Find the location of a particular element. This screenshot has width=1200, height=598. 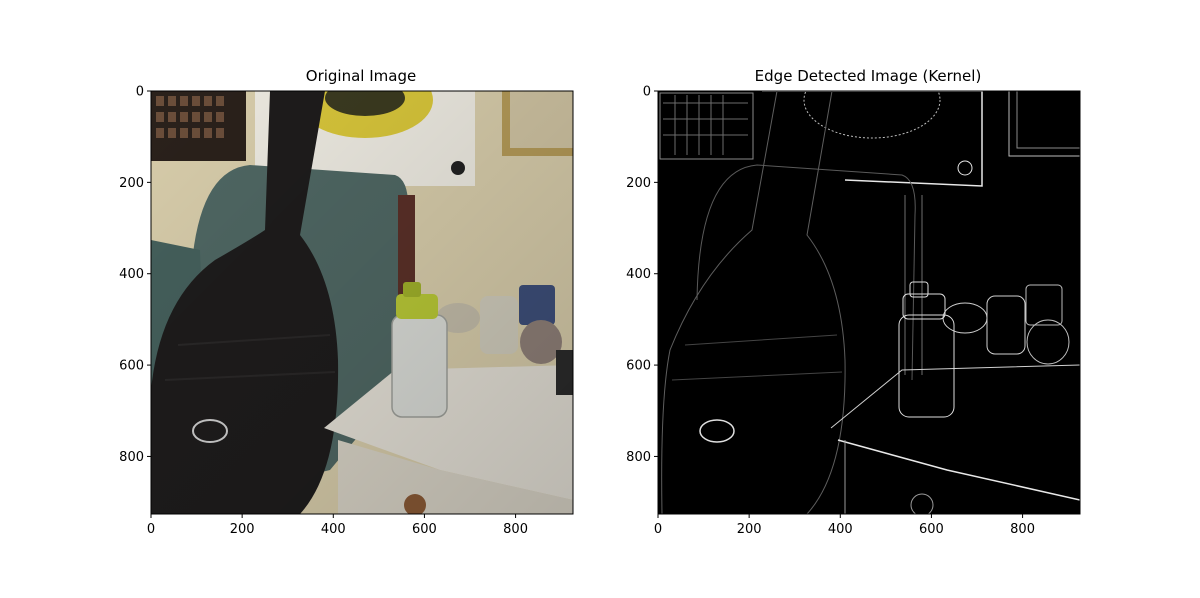

left-panel-title: Original Image is located at coordinates (361, 76).